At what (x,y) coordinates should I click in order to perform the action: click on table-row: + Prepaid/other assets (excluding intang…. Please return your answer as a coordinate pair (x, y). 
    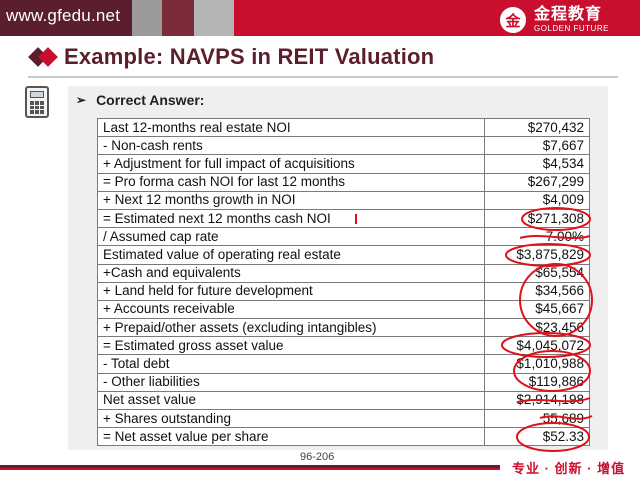
    Looking at the image, I should click on (343, 328).